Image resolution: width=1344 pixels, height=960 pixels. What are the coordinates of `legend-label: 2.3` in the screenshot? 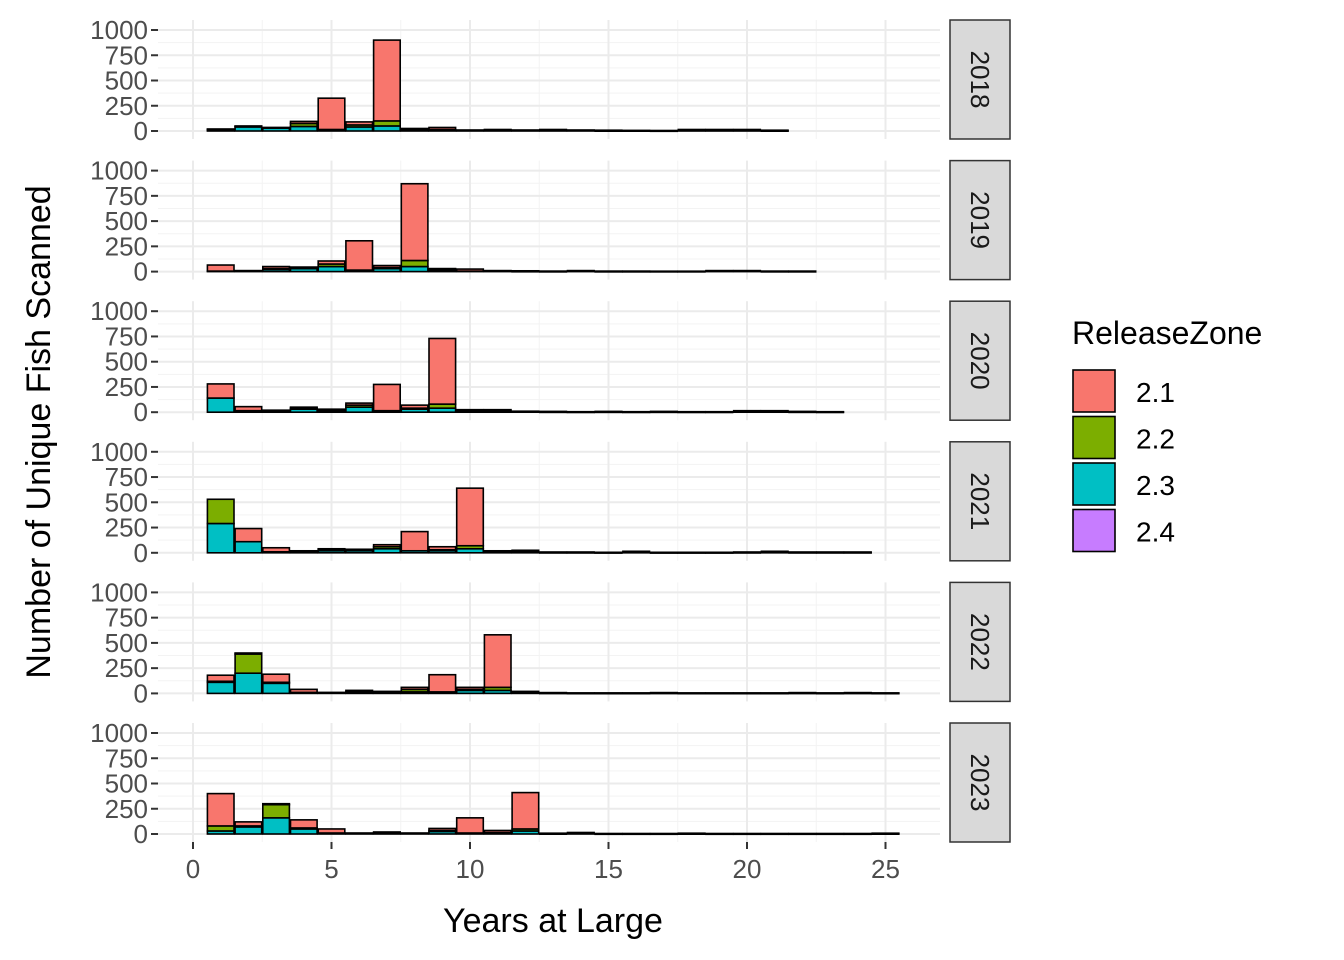 It's located at (1155, 485).